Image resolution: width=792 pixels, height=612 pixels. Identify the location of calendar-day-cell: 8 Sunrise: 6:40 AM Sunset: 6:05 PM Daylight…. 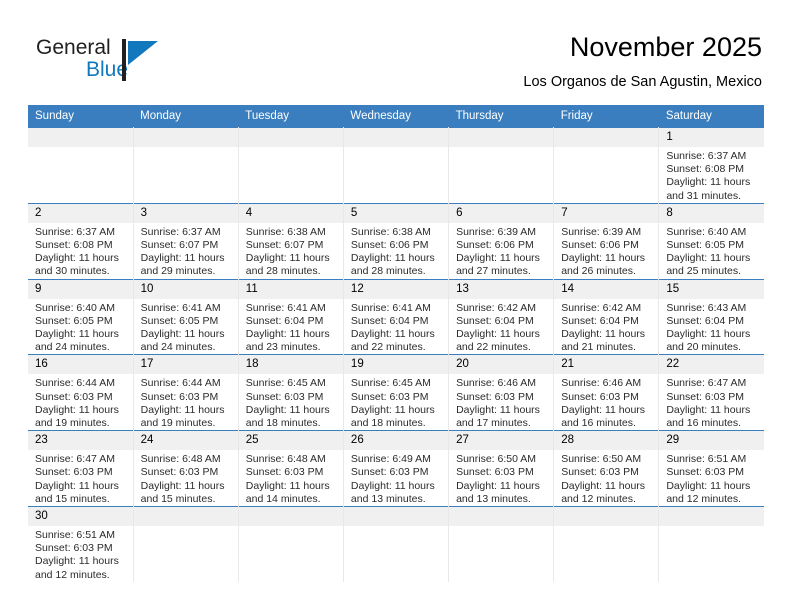
(711, 241).